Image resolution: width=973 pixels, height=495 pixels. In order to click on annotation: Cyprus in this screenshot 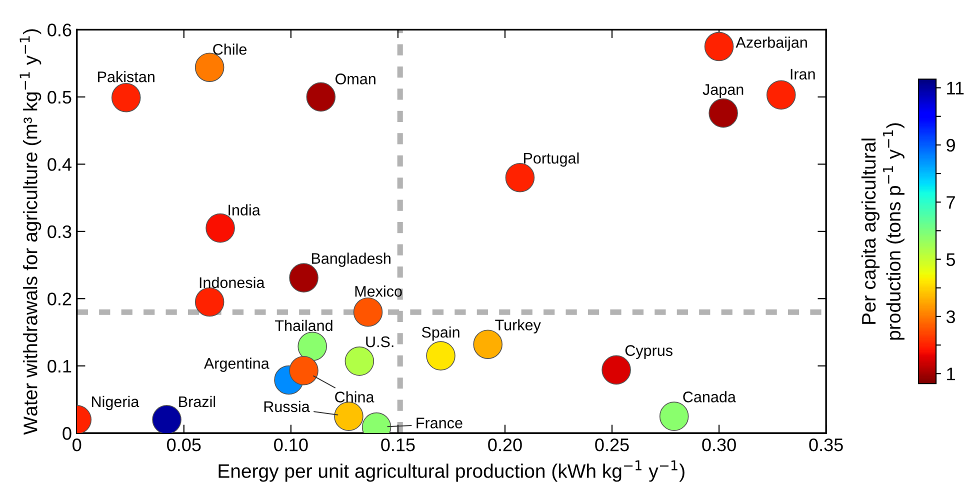, I will do `click(648, 352)`.